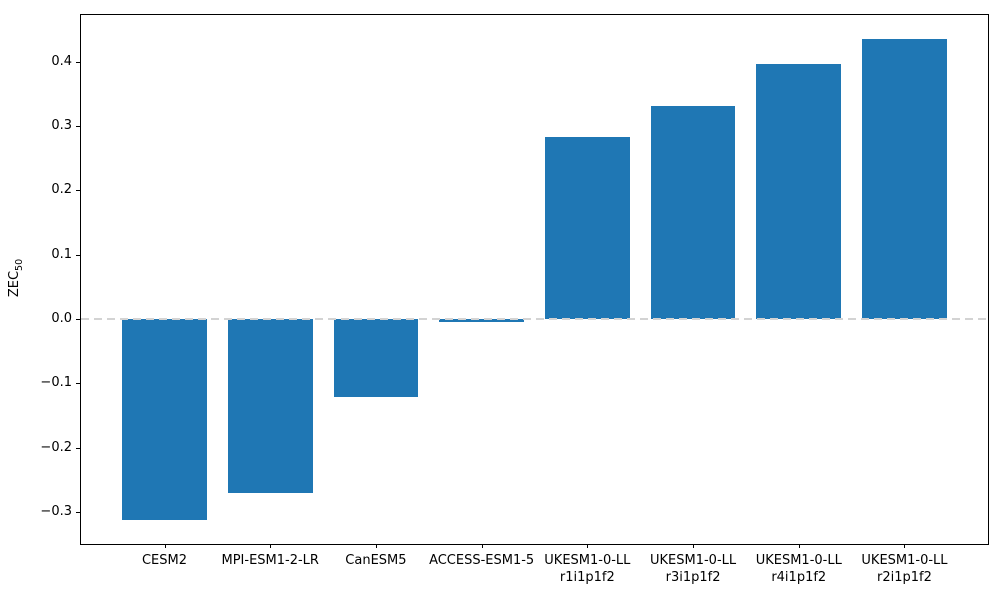  What do you see at coordinates (61, 126) in the screenshot?
I see `y-tick-label: 0.3` at bounding box center [61, 126].